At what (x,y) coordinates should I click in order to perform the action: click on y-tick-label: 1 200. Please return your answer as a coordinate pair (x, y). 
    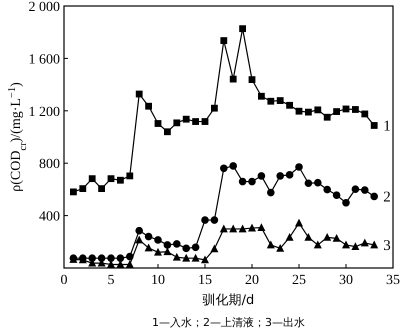
    Looking at the image, I should click on (44, 112).